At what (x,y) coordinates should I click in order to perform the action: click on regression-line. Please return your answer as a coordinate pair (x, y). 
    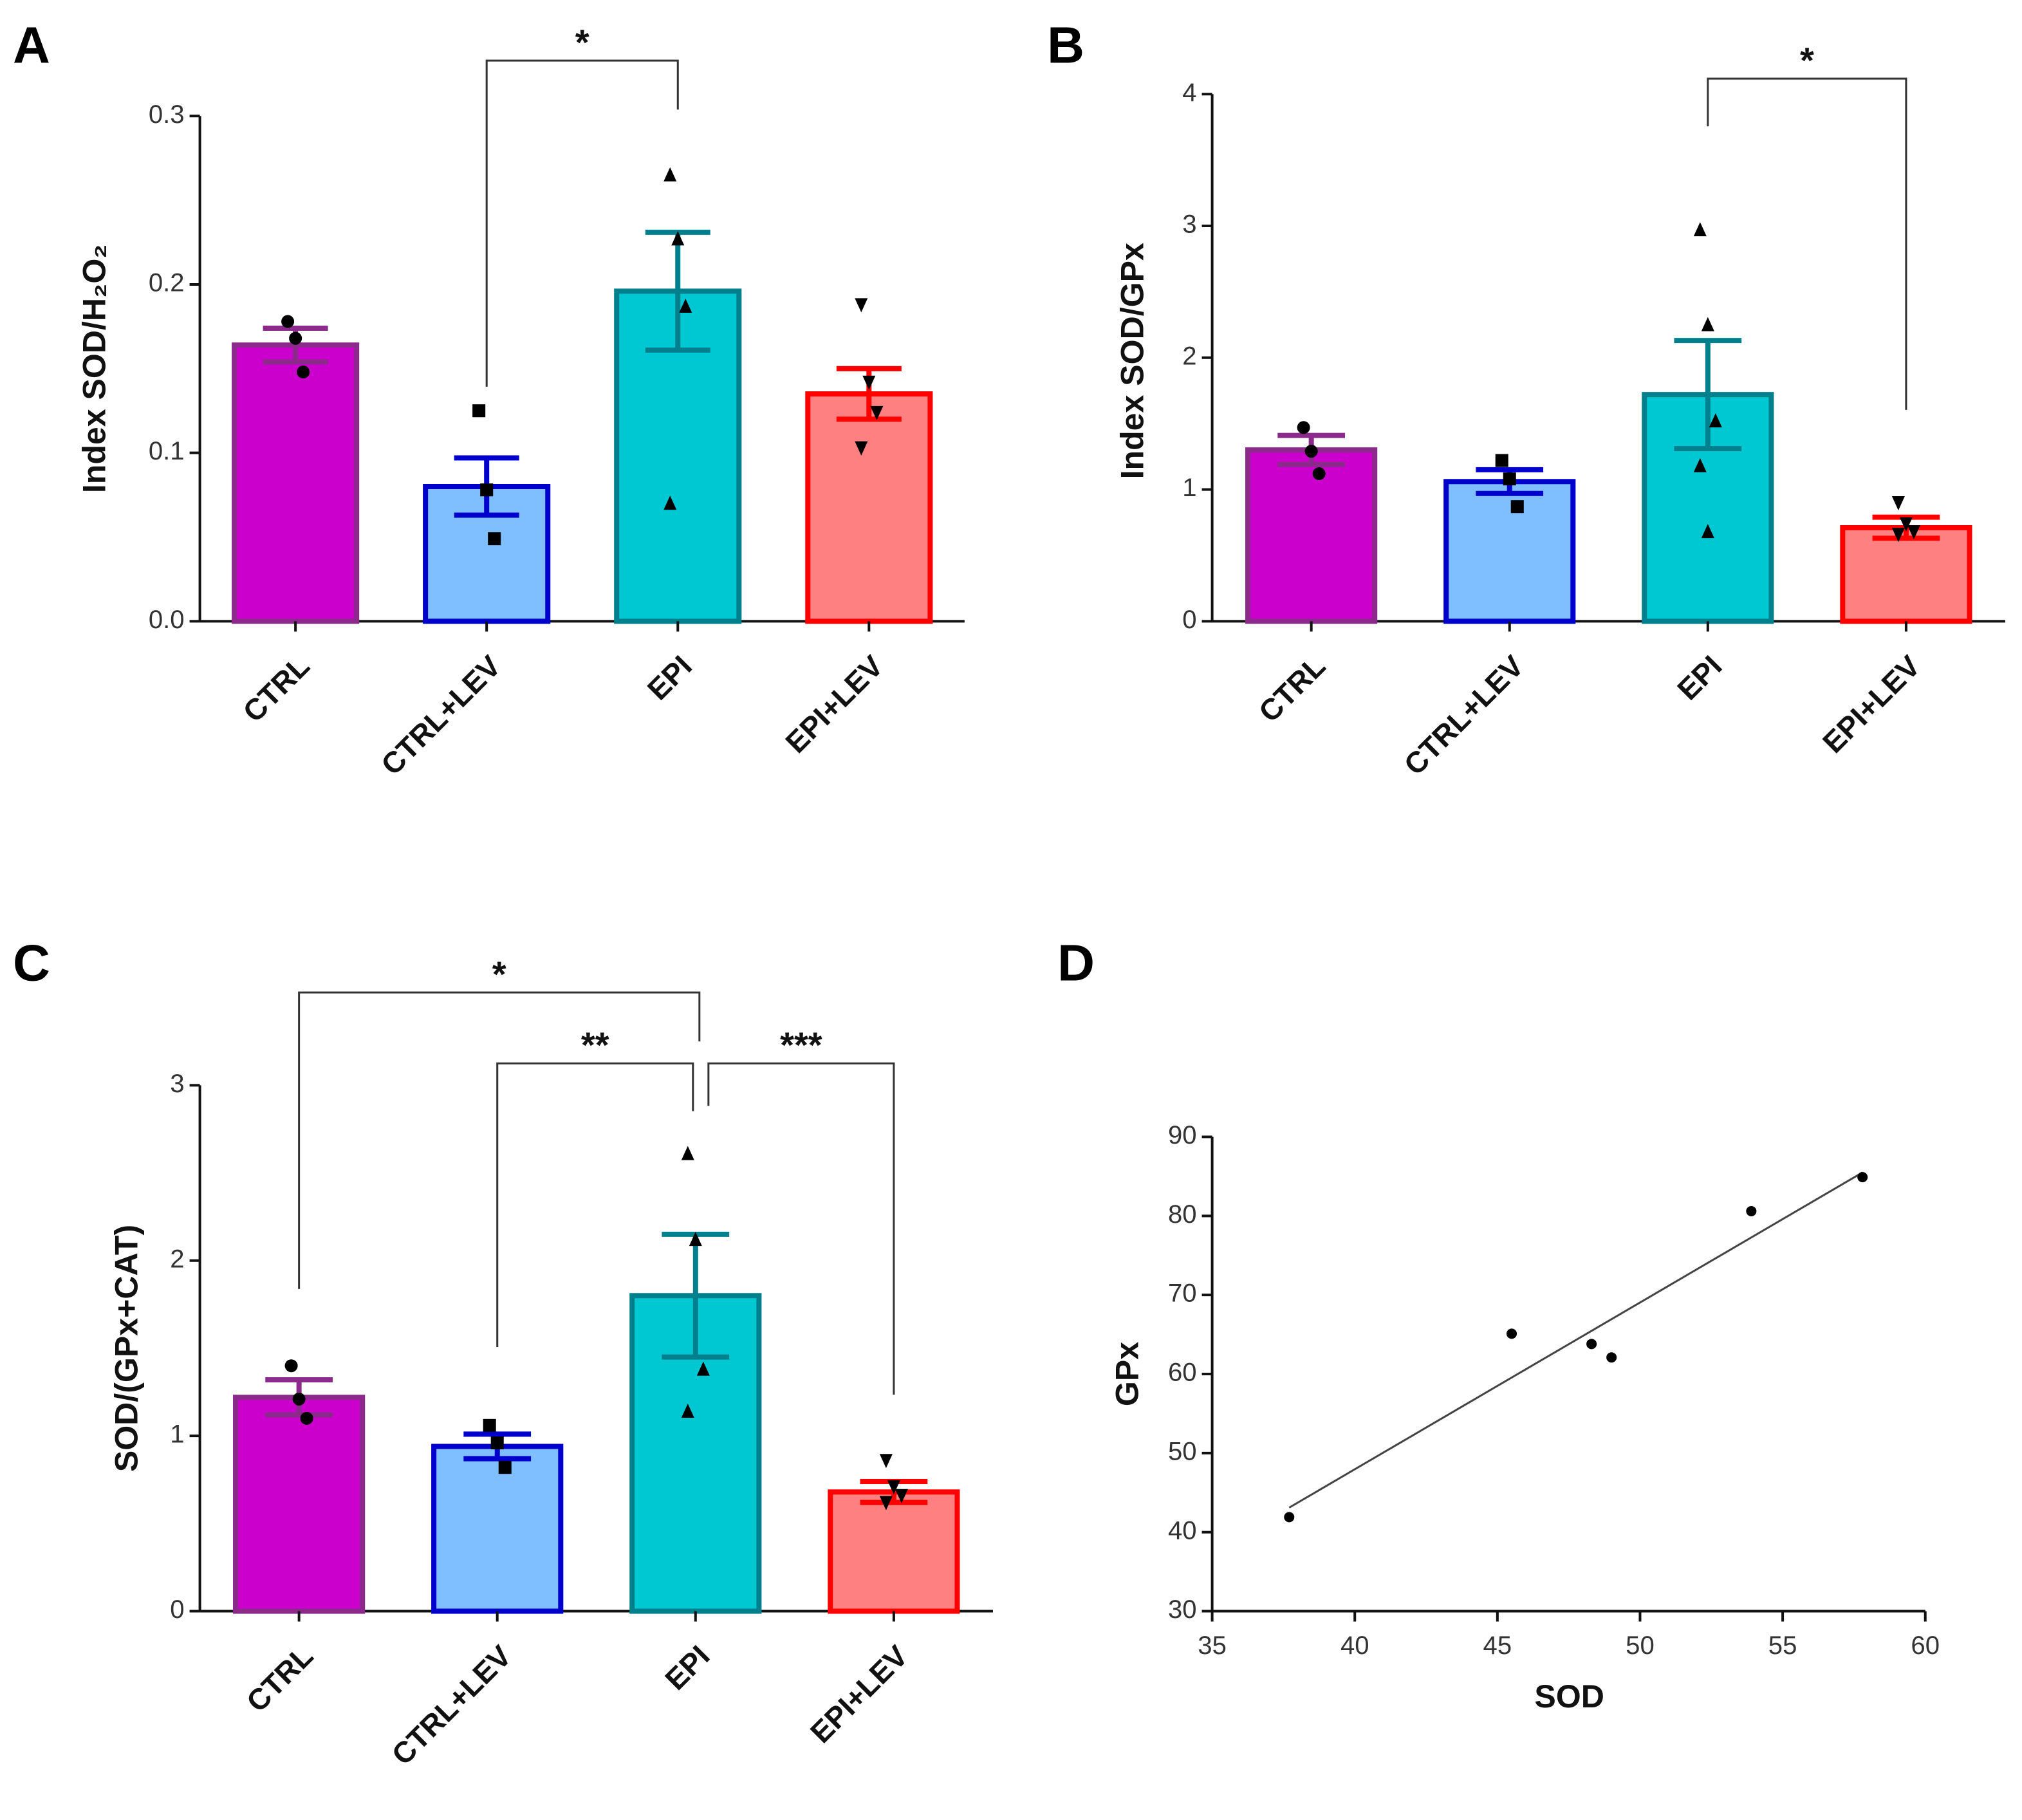
    Looking at the image, I should click on (1575, 1340).